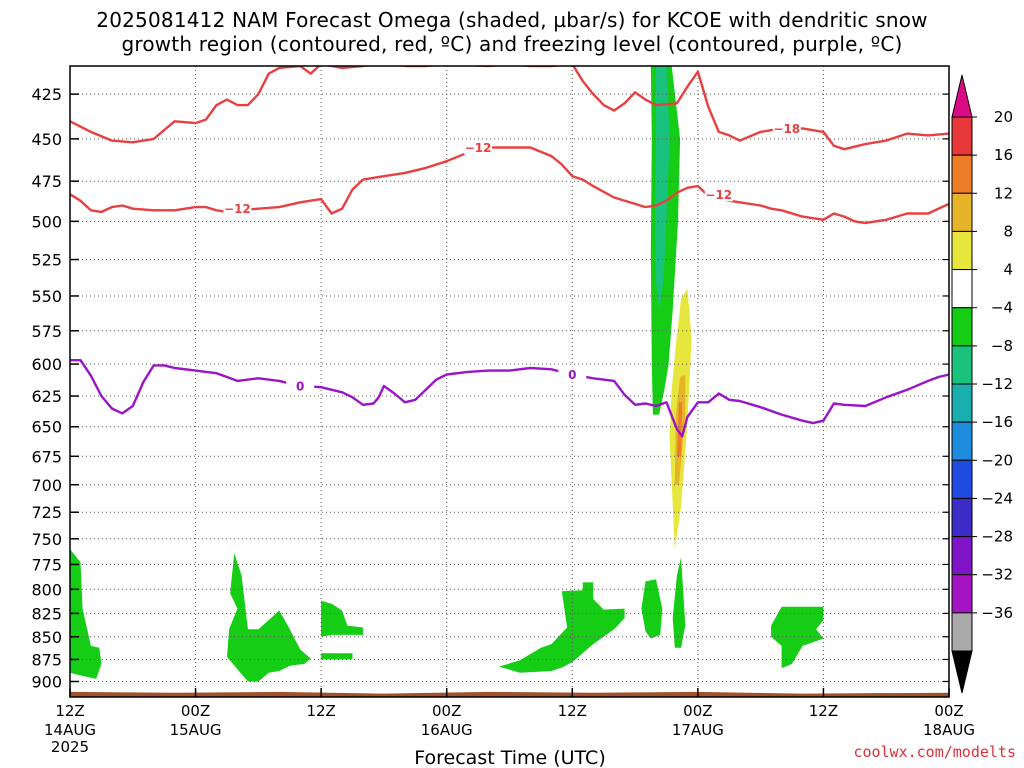 Image resolution: width=1024 pixels, height=768 pixels. What do you see at coordinates (997, 422) in the screenshot?
I see `colorbar-label: −16` at bounding box center [997, 422].